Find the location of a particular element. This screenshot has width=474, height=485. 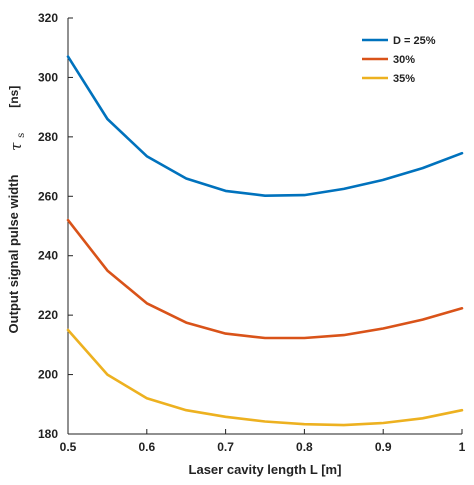

y-axis-label: Output signal pulse width is located at coordinates (13, 254).